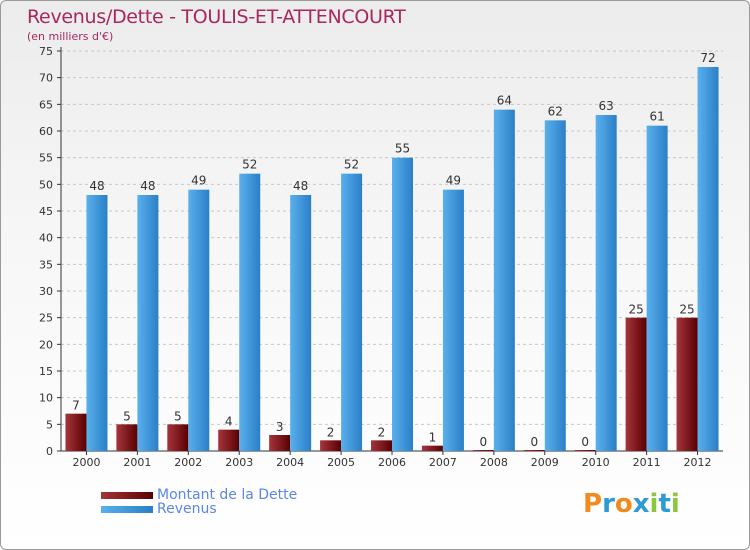 Image resolution: width=750 pixels, height=550 pixels. What do you see at coordinates (596, 462) in the screenshot?
I see `x-tick-label: 2010` at bounding box center [596, 462].